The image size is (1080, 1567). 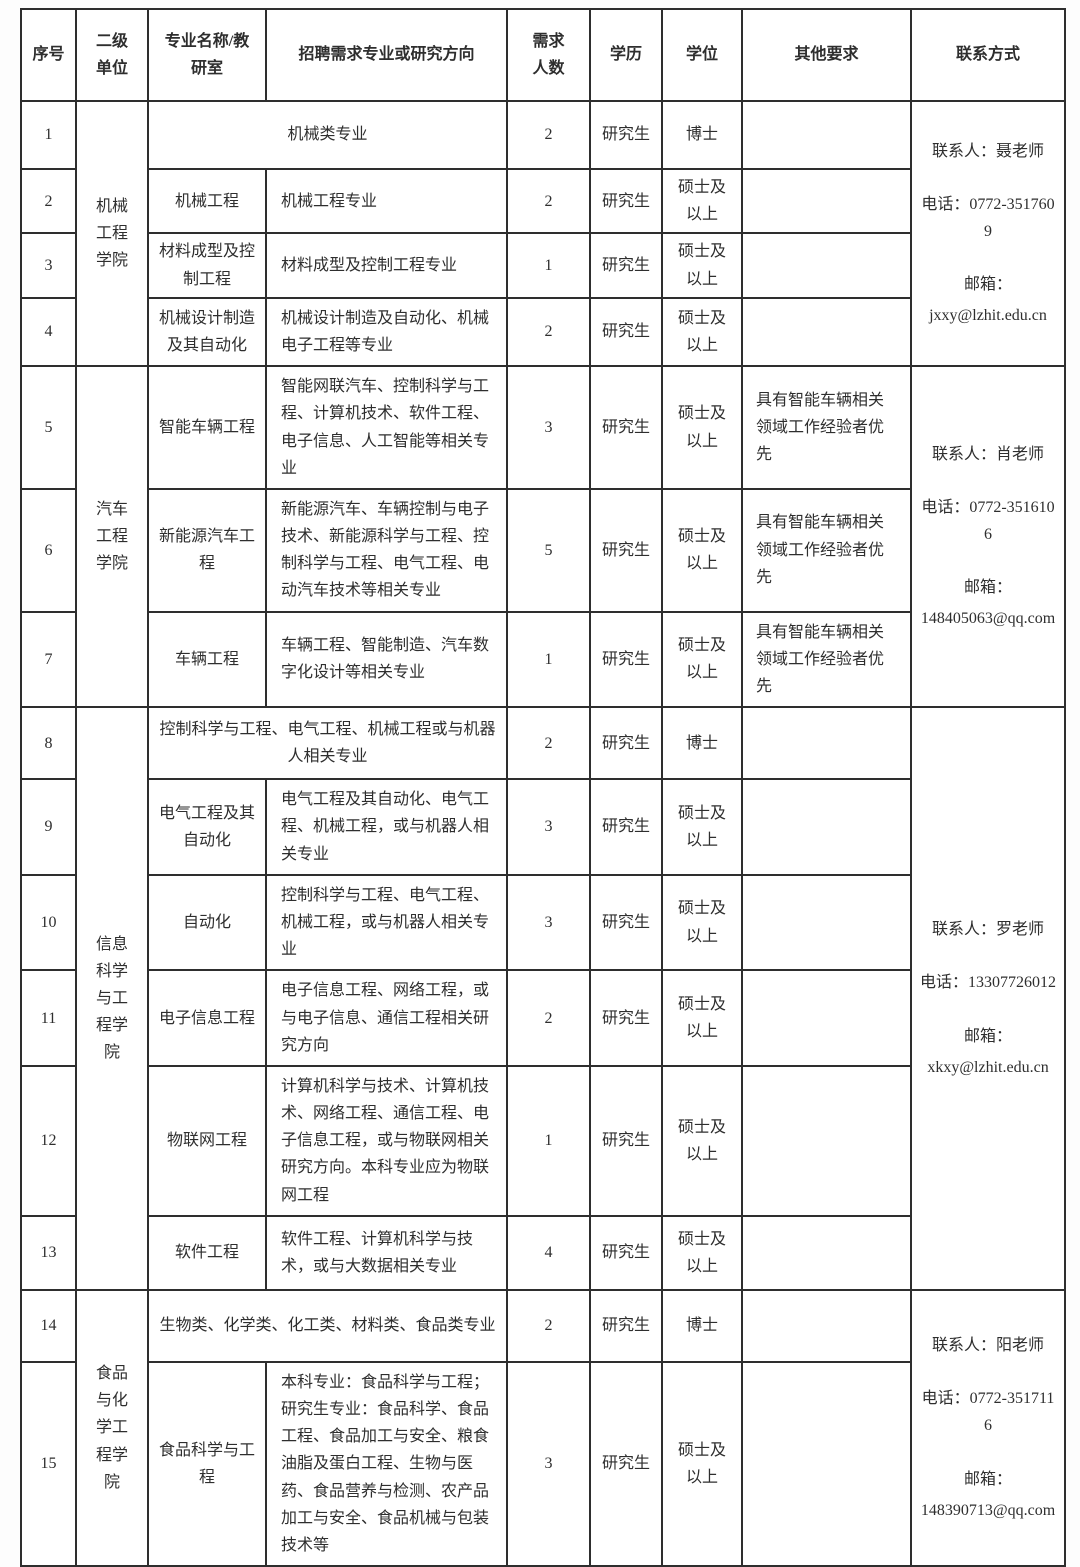 I want to click on cell-major: 电子信息工程, so click(x=207, y=1018).